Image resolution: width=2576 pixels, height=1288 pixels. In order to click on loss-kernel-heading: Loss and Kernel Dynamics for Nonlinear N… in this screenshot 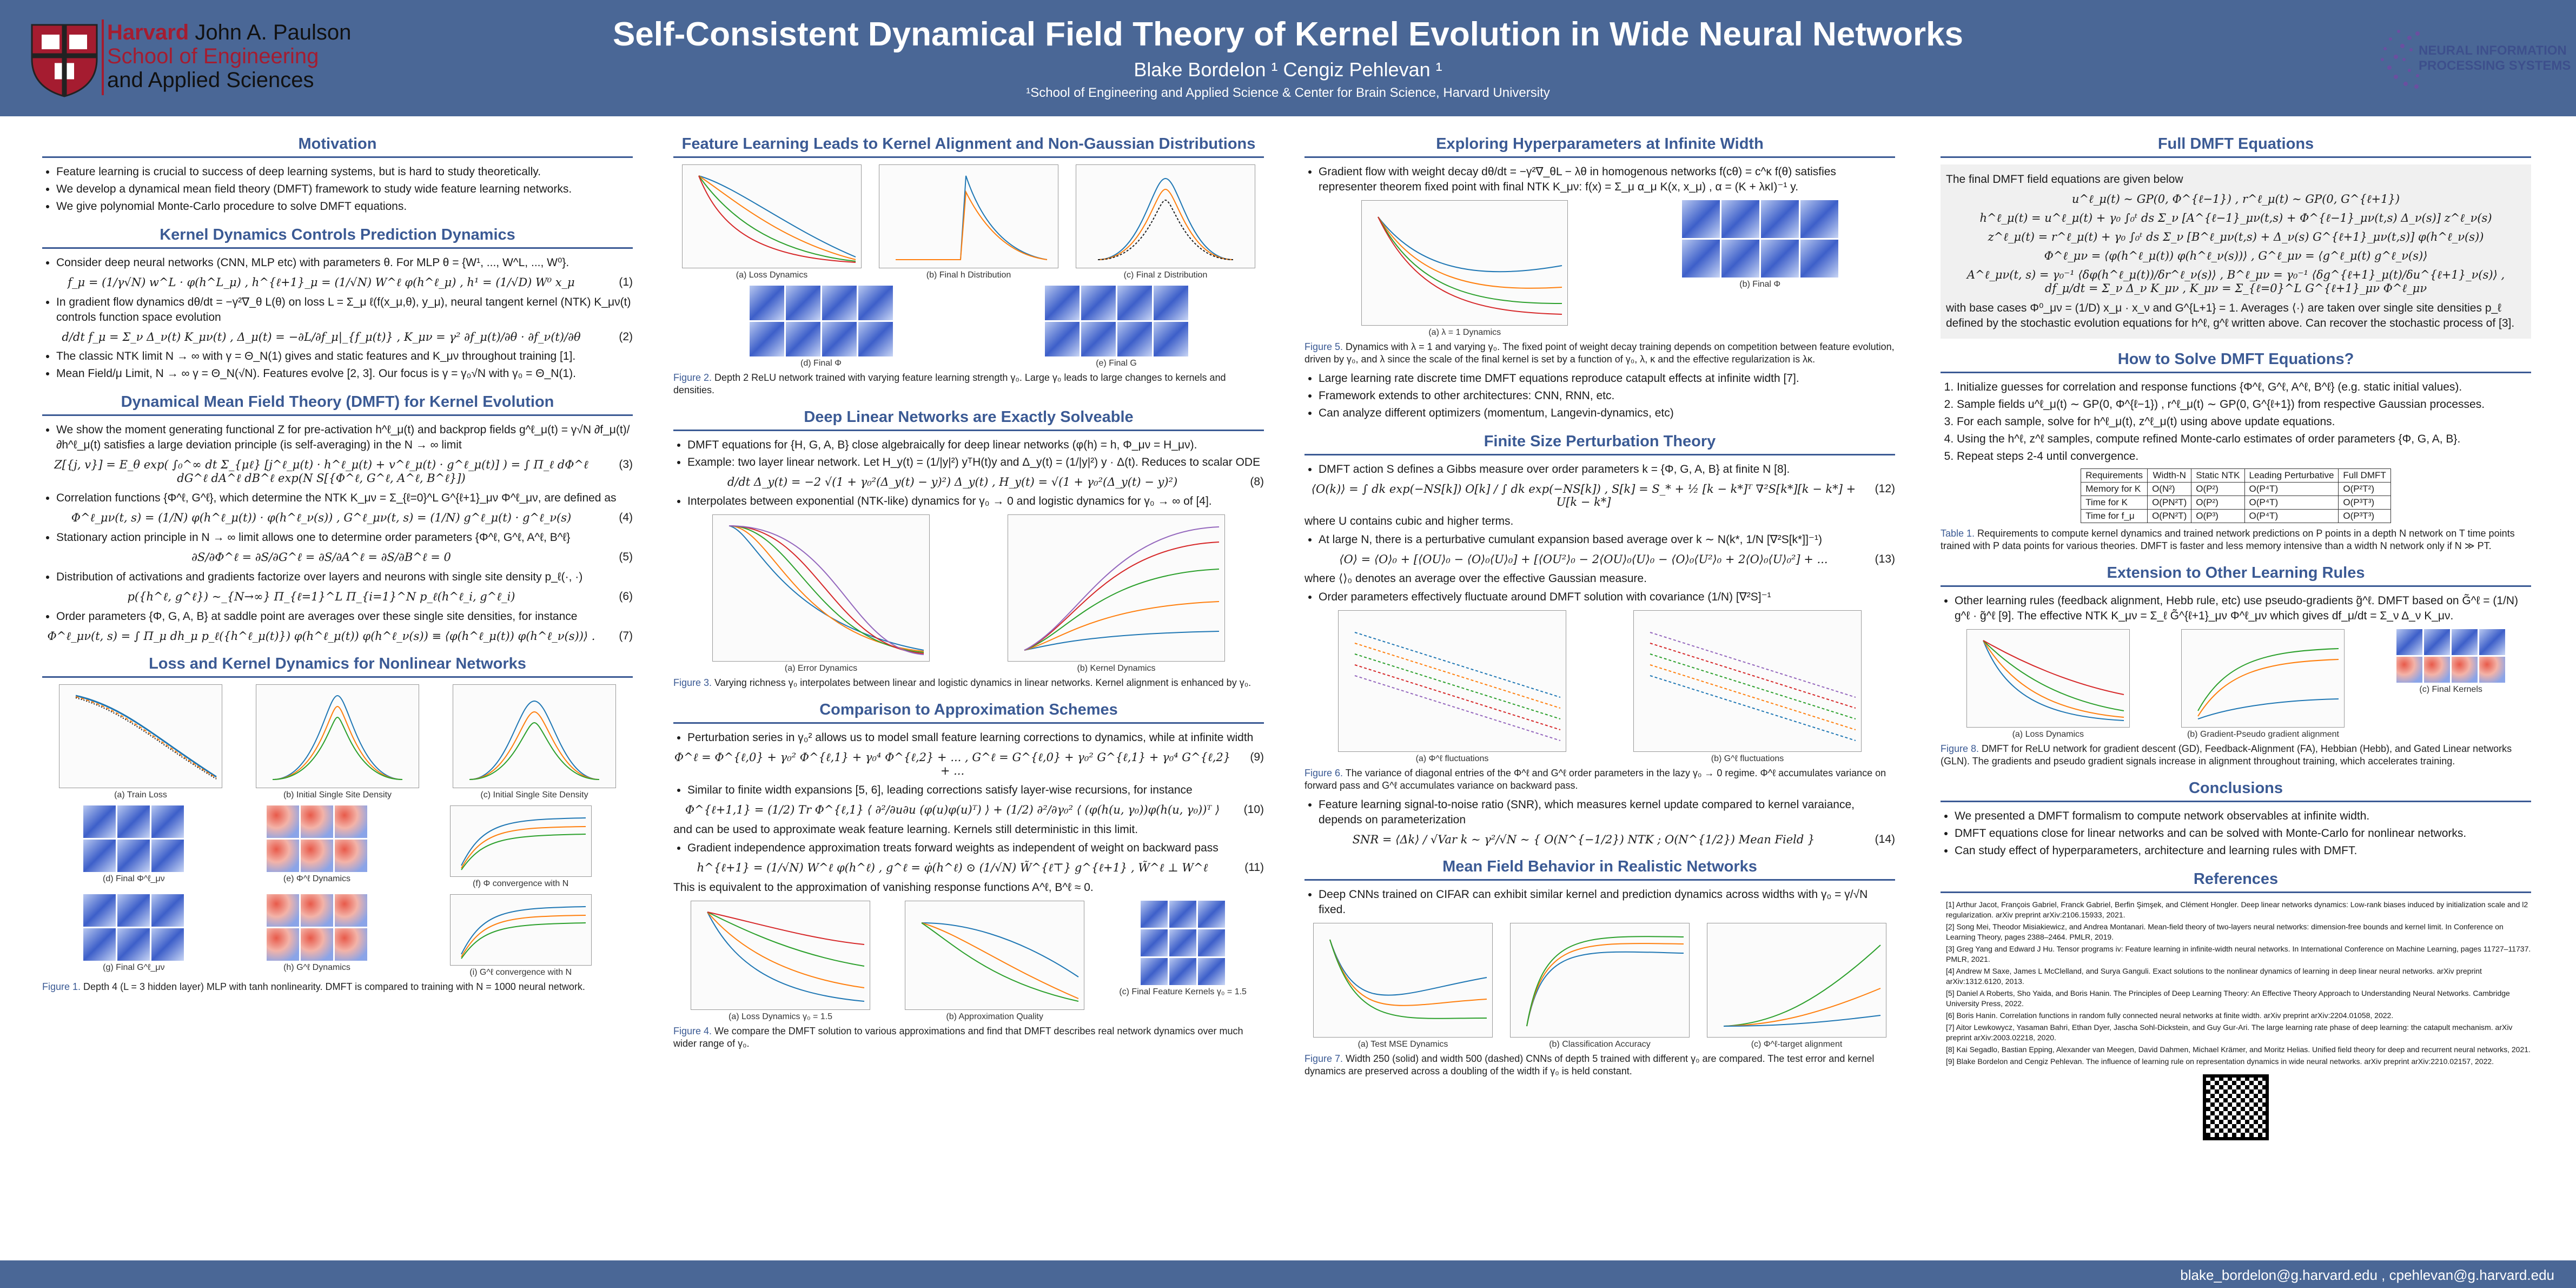, I will do `click(337, 666)`.